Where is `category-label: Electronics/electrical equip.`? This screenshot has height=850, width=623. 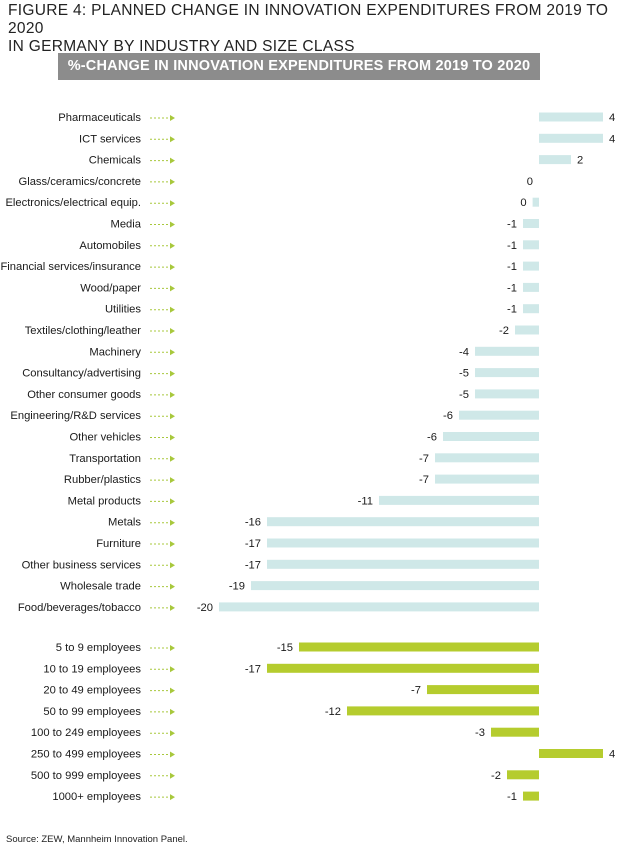 category-label: Electronics/electrical equip. is located at coordinates (73, 203).